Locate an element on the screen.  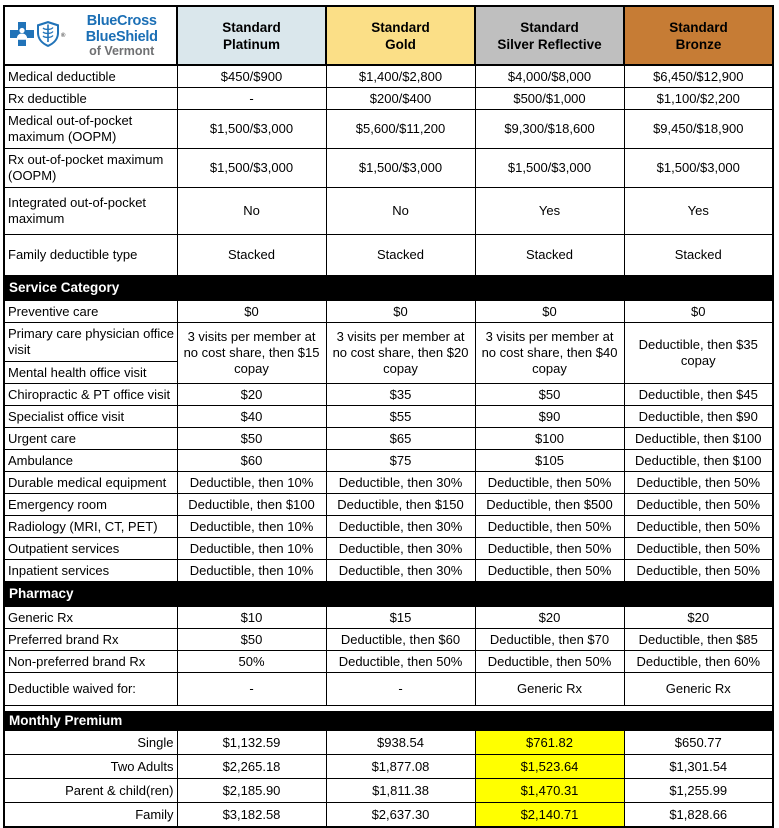
value-cell: $1,132.59 is located at coordinates (251, 742).